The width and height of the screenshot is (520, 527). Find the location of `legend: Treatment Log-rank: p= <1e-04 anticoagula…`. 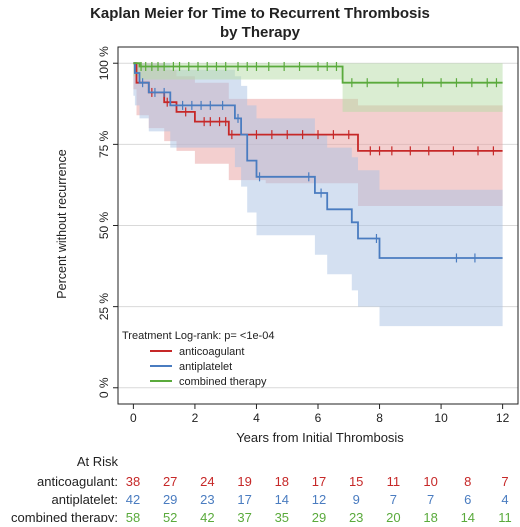

legend: Treatment Log-rank: p= <1e-04 anticoagula… is located at coordinates (198, 359).